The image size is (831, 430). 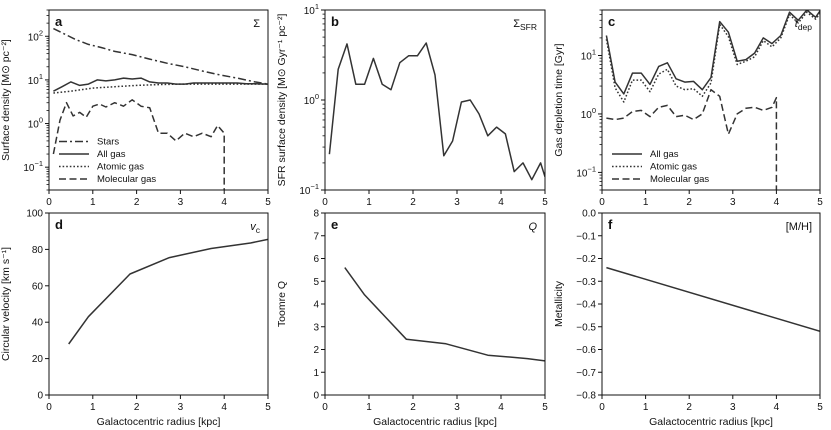 I want to click on series-line-toomre-q, so click(x=444, y=314).